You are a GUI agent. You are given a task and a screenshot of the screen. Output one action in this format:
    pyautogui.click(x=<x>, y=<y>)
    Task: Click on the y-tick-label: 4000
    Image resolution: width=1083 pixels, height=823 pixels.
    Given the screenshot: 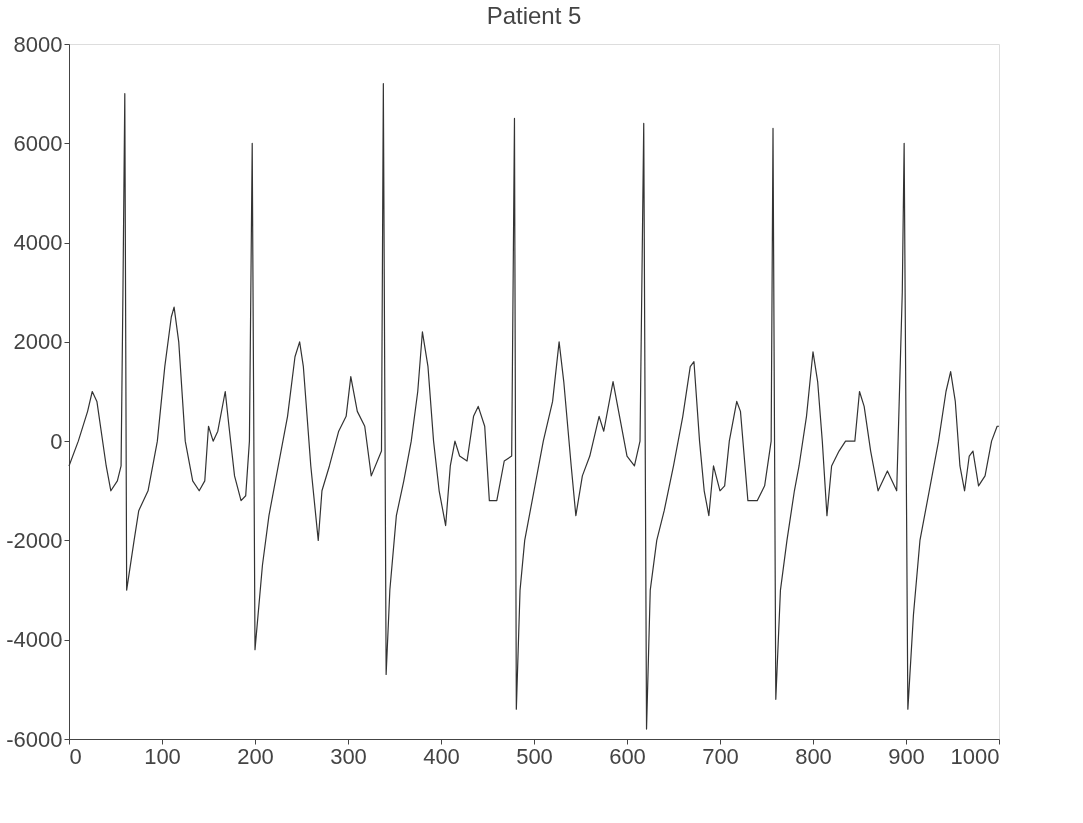 What is the action you would take?
    pyautogui.click(x=38, y=243)
    